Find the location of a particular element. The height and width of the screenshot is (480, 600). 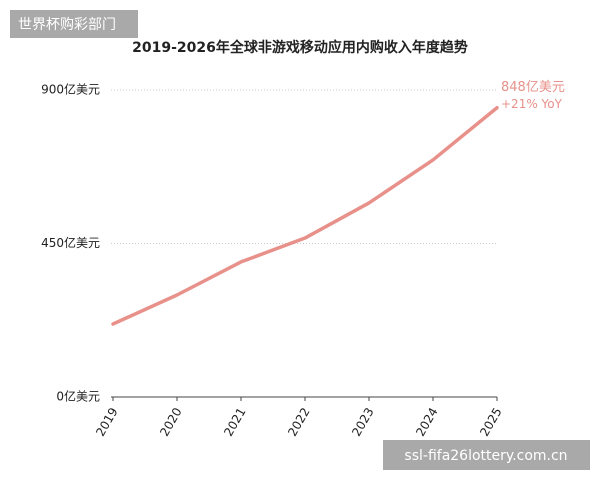

watermark: ssl-fifa26lottery.com.cn is located at coordinates (485, 456).